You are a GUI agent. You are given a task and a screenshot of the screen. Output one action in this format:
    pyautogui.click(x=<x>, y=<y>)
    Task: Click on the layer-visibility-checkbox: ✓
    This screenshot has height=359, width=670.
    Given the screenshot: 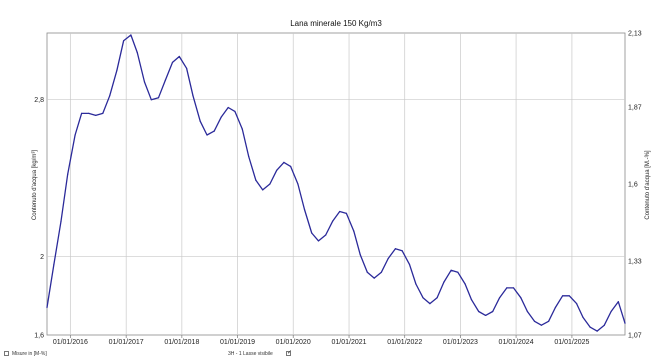 What is the action you would take?
    pyautogui.click(x=289, y=353)
    